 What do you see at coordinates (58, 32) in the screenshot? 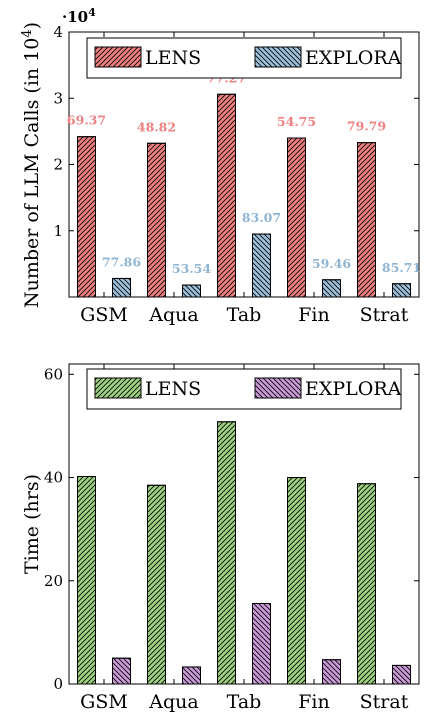
I see `y-tick-label: 4` at bounding box center [58, 32].